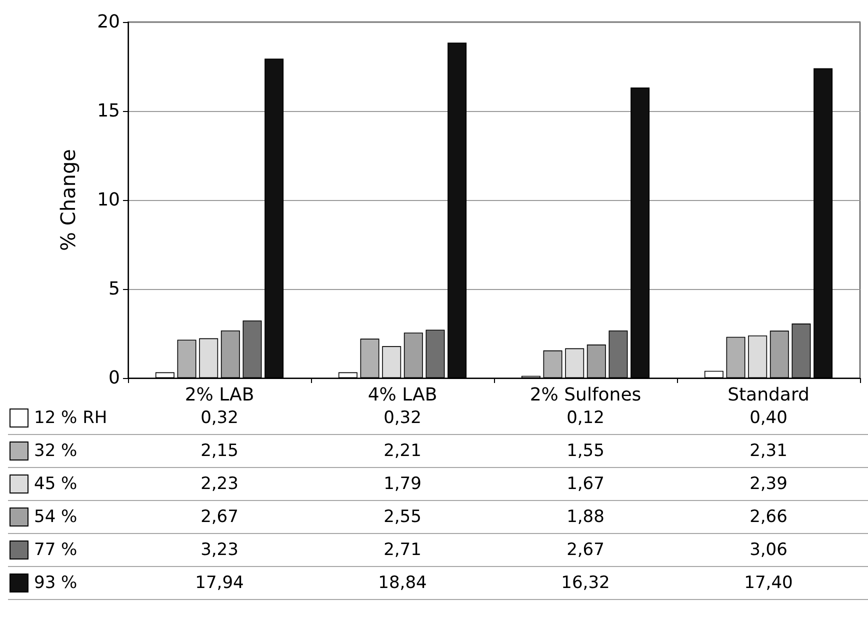  What do you see at coordinates (219, 550) in the screenshot?
I see `data-label: 3,23` at bounding box center [219, 550].